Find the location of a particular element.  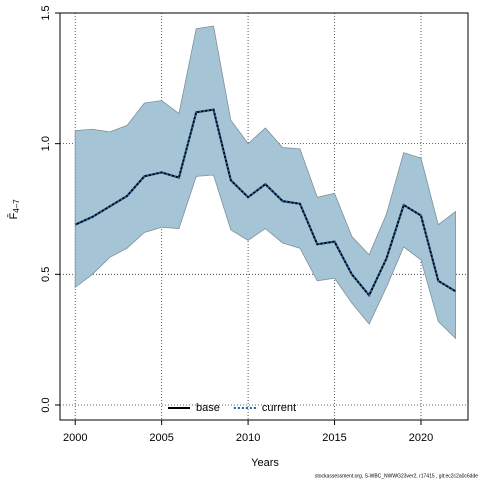

x-tick-label: 2005 is located at coordinates (161, 438).